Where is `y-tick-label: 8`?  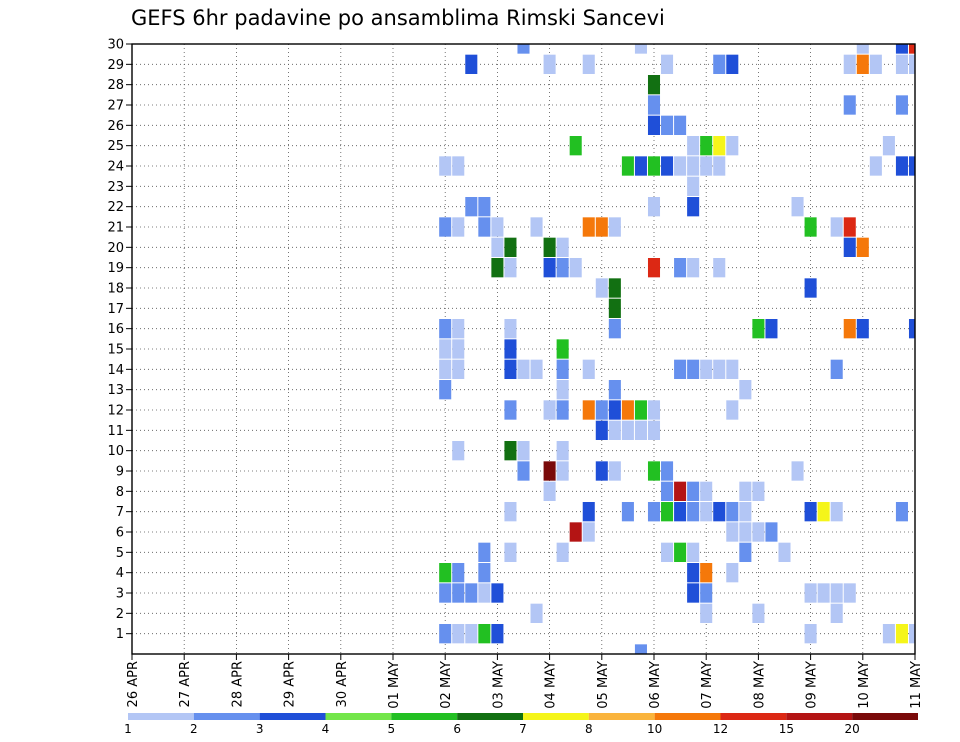 y-tick-label: 8 is located at coordinates (120, 492).